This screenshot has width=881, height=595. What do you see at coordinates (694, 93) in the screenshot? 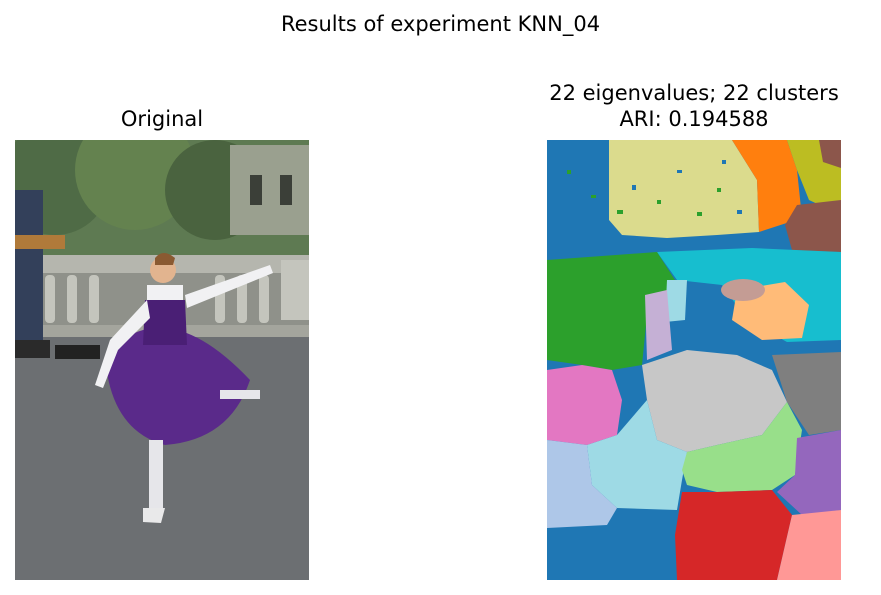
I see `right-panel-title-line1: 22 eigenvalues; 22 clusters` at bounding box center [694, 93].